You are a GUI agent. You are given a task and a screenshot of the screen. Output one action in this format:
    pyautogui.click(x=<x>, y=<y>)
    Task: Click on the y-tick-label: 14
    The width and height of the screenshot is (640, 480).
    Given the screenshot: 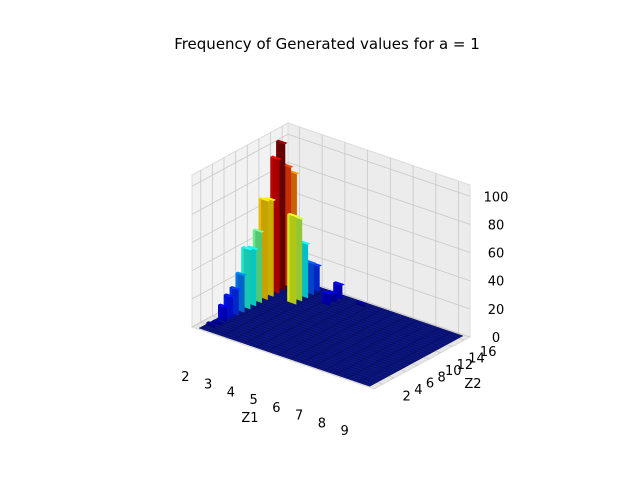 What is the action you would take?
    pyautogui.click(x=476, y=359)
    